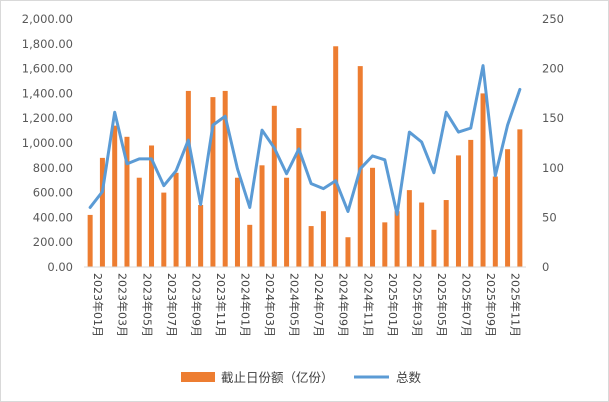 The height and width of the screenshot is (402, 609). What do you see at coordinates (319, 305) in the screenshot?
I see `x-tick-label: 2024年07月` at bounding box center [319, 305].